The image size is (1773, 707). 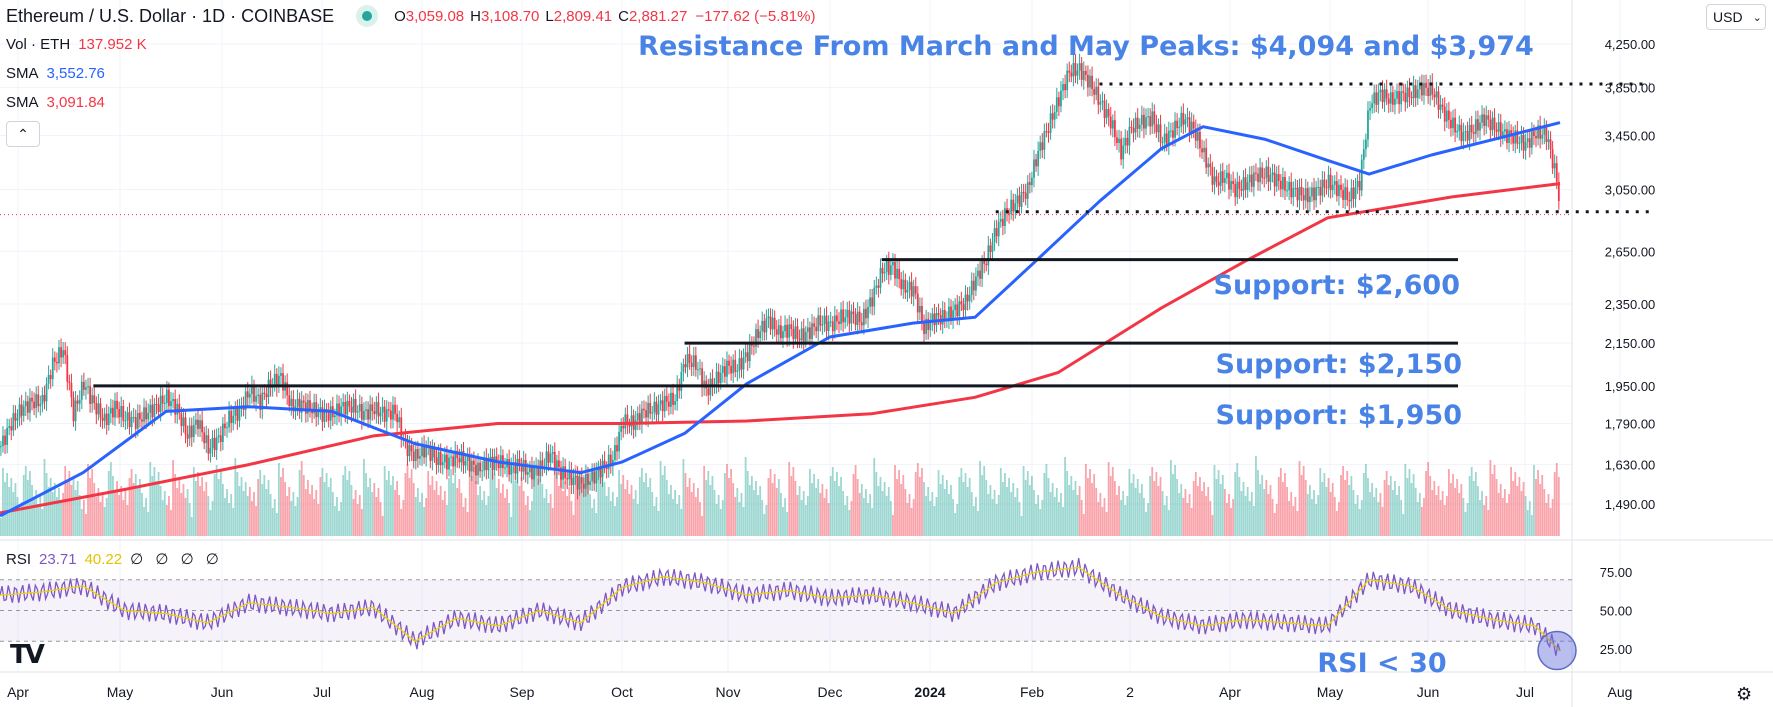 What do you see at coordinates (114, 559) in the screenshot?
I see `rsi-legend: RSI 23.71 40.22 ∅ ∅ ∅ ∅` at bounding box center [114, 559].